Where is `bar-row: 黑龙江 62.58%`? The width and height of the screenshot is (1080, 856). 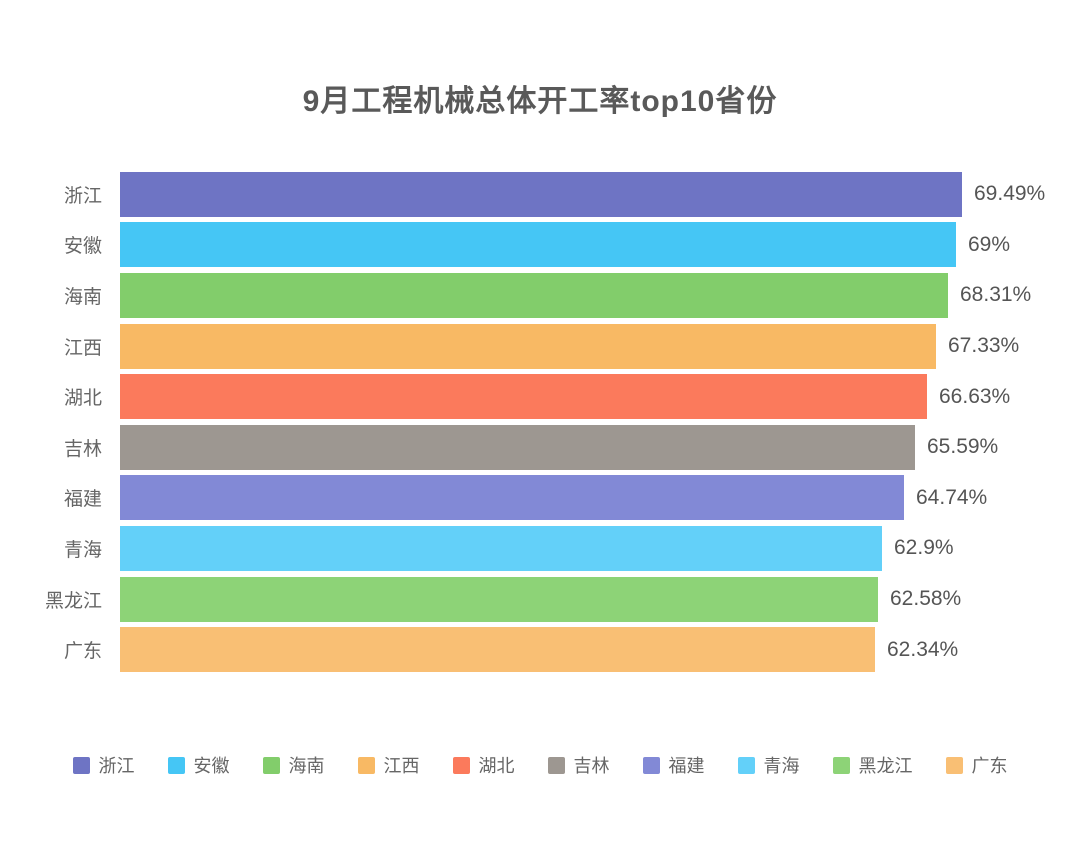
bar-row: 黑龙江 62.58% is located at coordinates (540, 599).